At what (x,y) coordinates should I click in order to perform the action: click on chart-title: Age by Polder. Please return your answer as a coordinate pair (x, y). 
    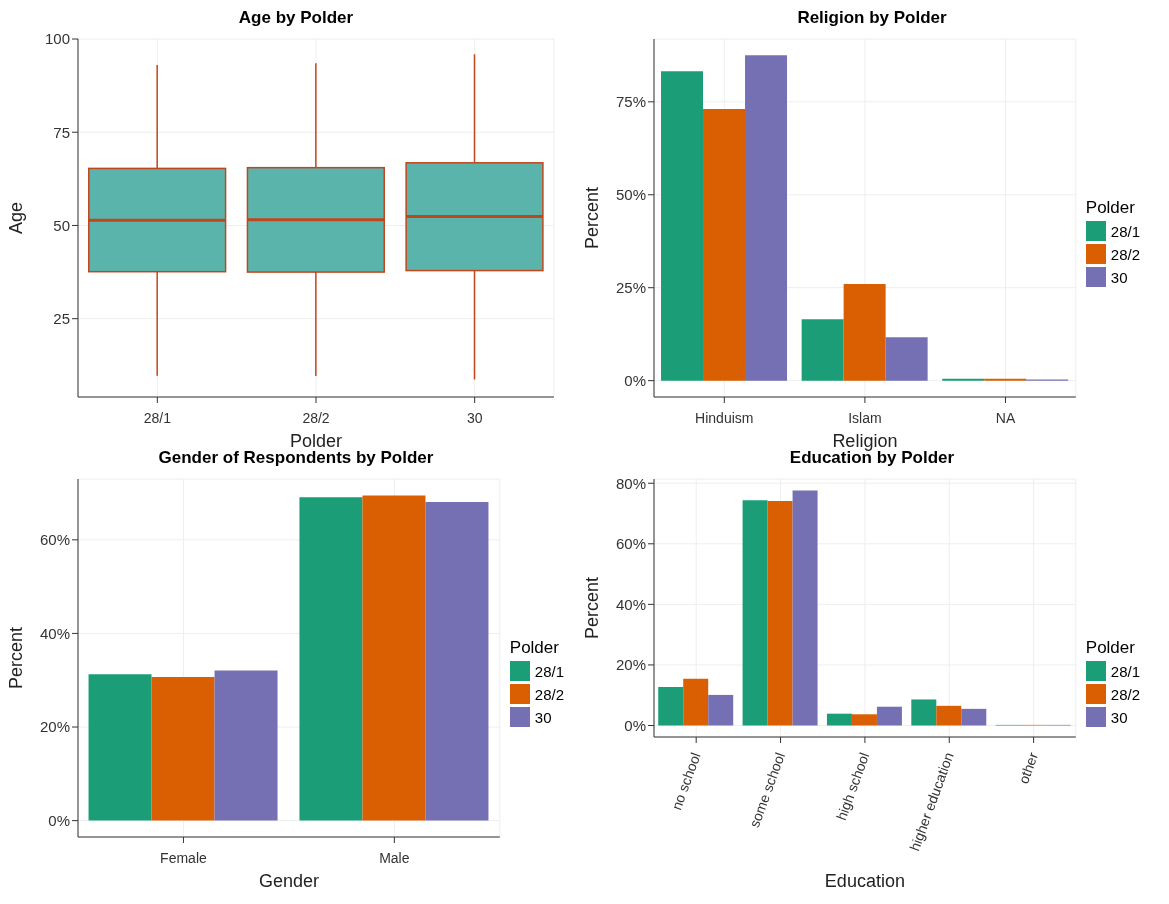
    Looking at the image, I should click on (296, 17).